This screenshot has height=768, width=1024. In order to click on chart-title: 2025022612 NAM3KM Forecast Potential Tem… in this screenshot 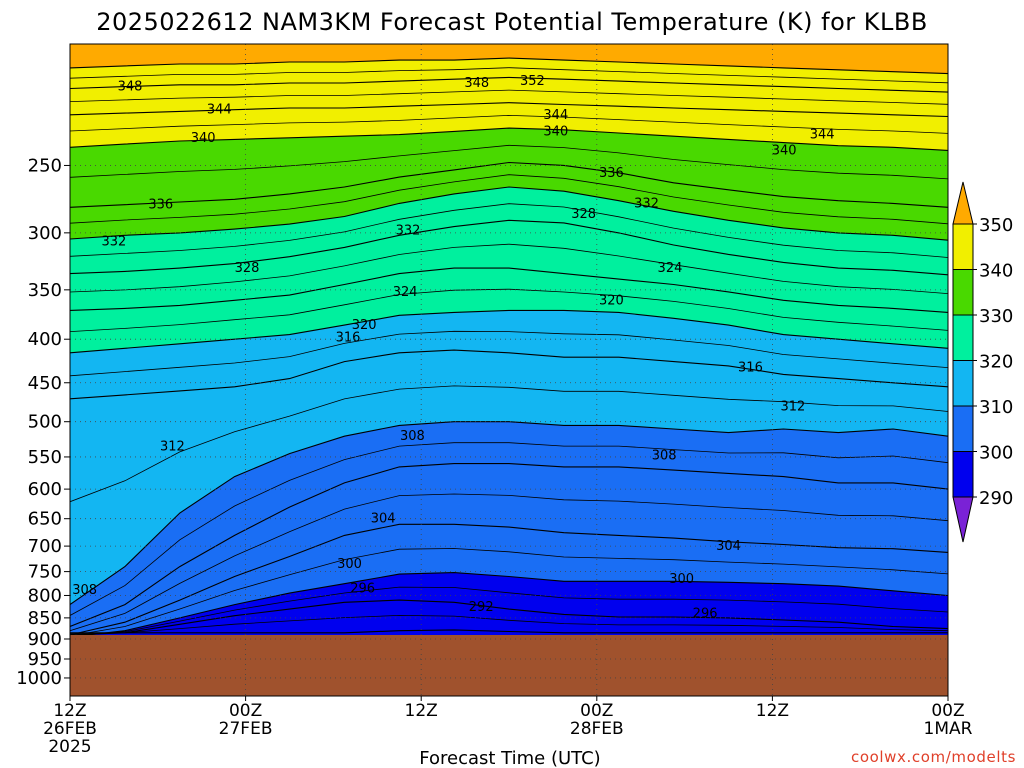, I will do `click(512, 22)`.